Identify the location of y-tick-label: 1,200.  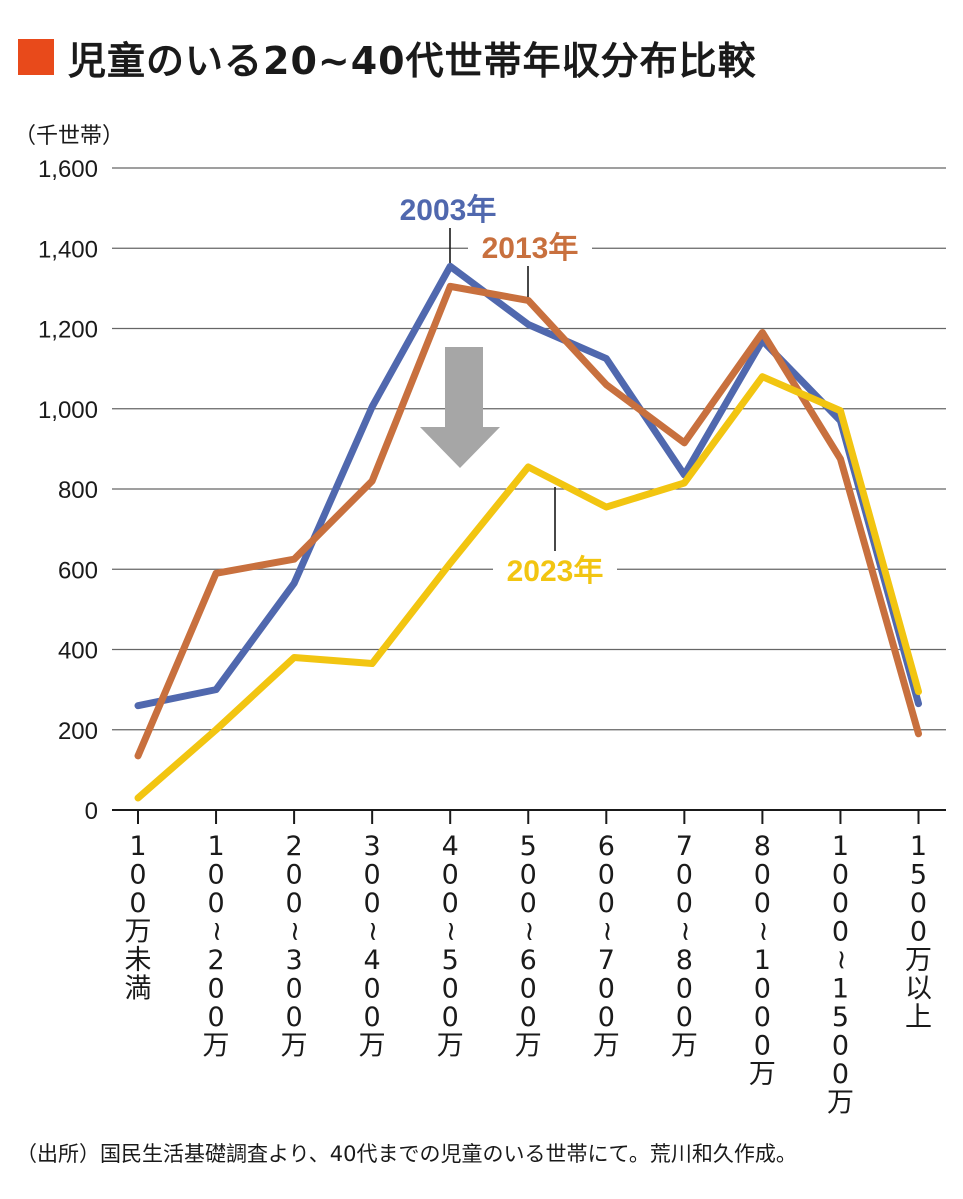
(68, 330).